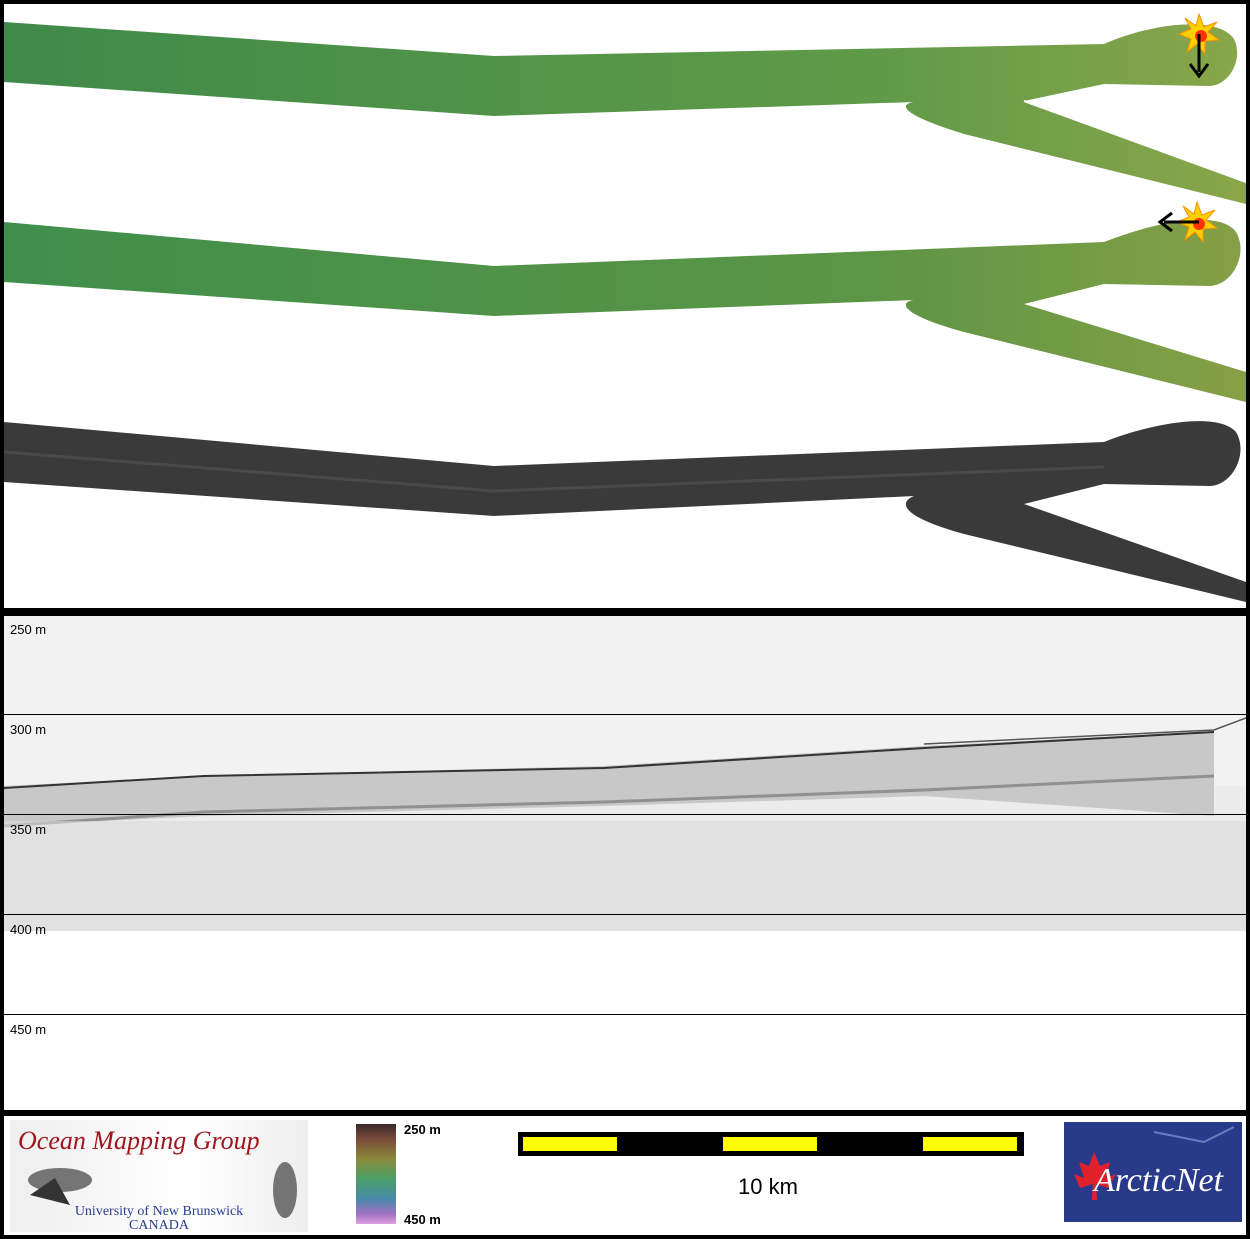 The image size is (1250, 1239). I want to click on maple-leaf-icon, so click(1154, 1163).